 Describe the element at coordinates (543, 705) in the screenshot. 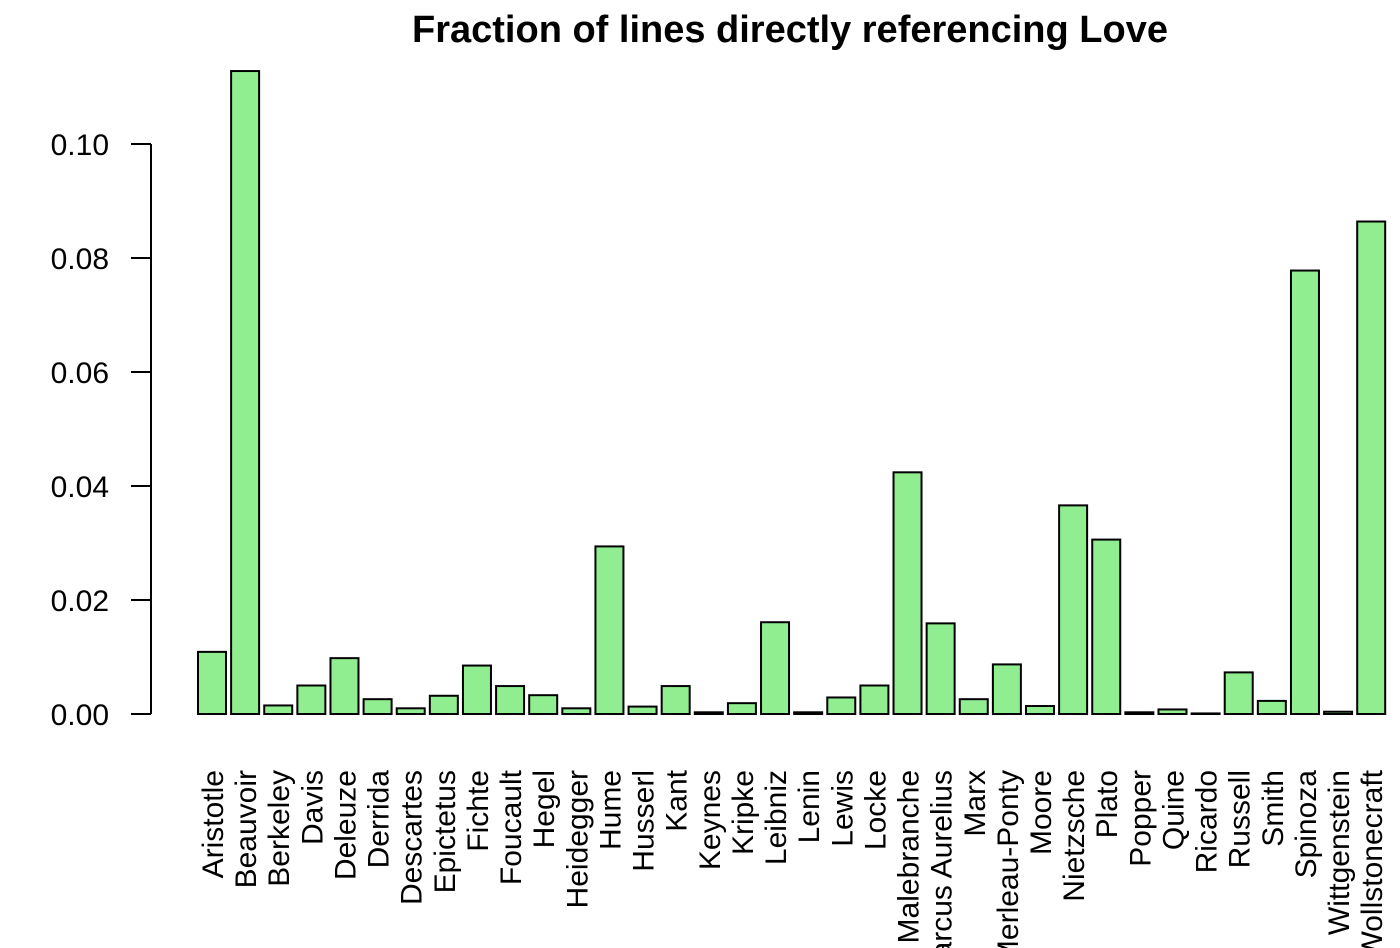

I see `bar-hegel` at that location.